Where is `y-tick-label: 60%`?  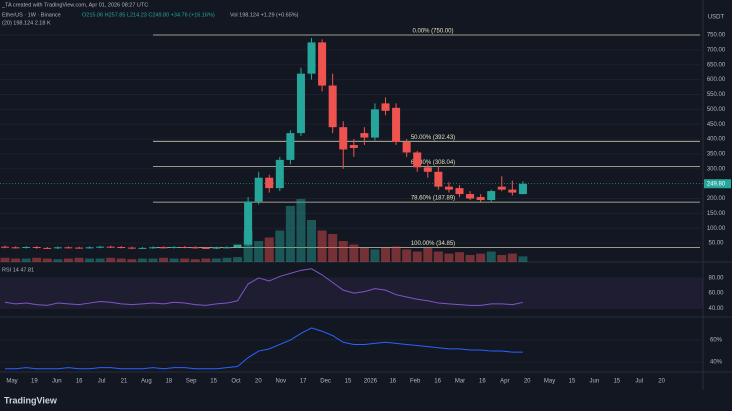
y-tick-label: 60% is located at coordinates (716, 341).